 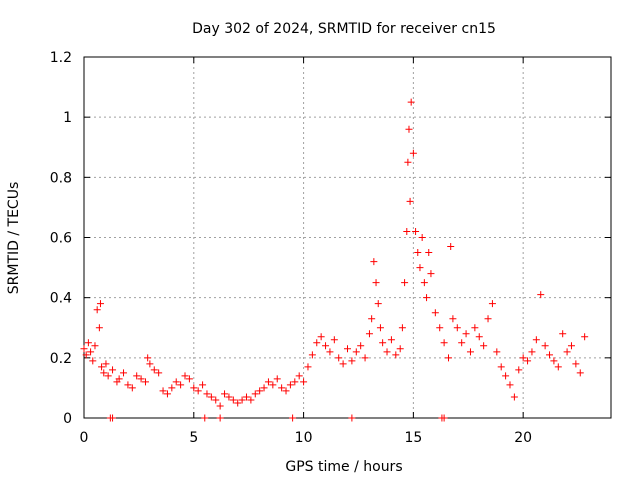 I want to click on y-tick-label: 0.4, so click(x=61, y=299).